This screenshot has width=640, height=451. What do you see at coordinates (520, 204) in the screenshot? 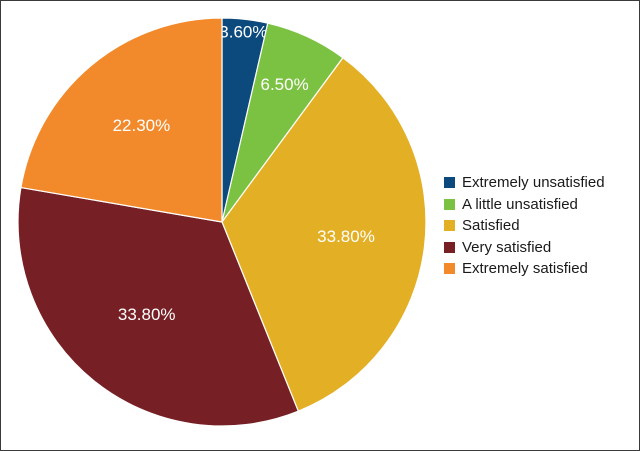
I see `legend-label: A little unsatisfied` at bounding box center [520, 204].